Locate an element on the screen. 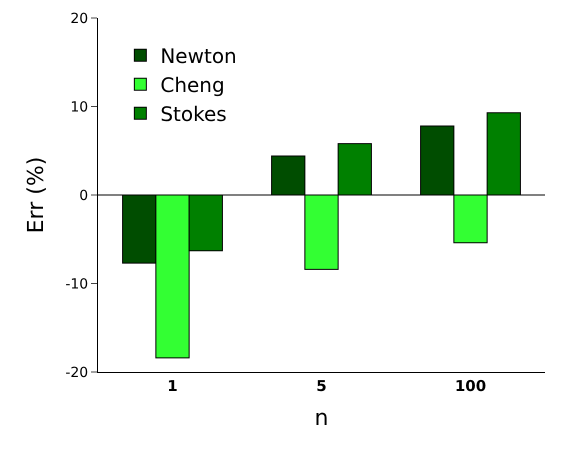 This screenshot has height=460, width=573. legend-label: Stokes is located at coordinates (193, 114).